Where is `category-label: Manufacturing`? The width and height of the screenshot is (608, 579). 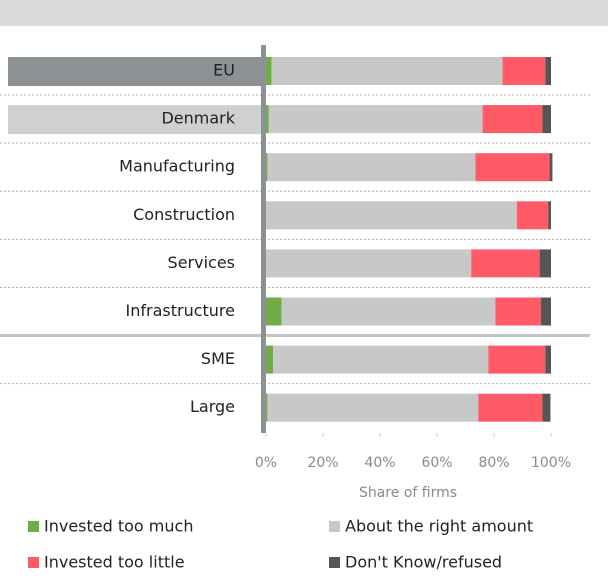 category-label: Manufacturing is located at coordinates (177, 166).